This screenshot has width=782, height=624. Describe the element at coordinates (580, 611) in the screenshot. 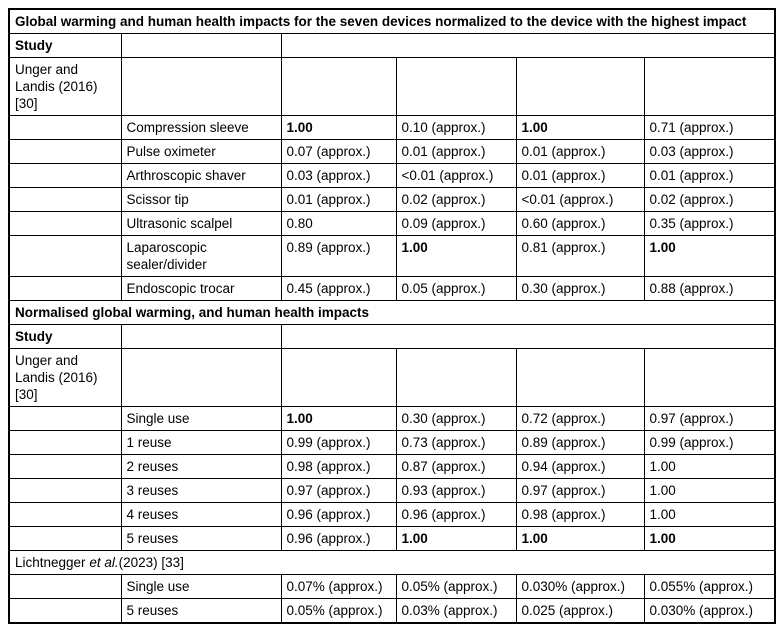

I see `value-cell: 0.025 (approx.)` at that location.